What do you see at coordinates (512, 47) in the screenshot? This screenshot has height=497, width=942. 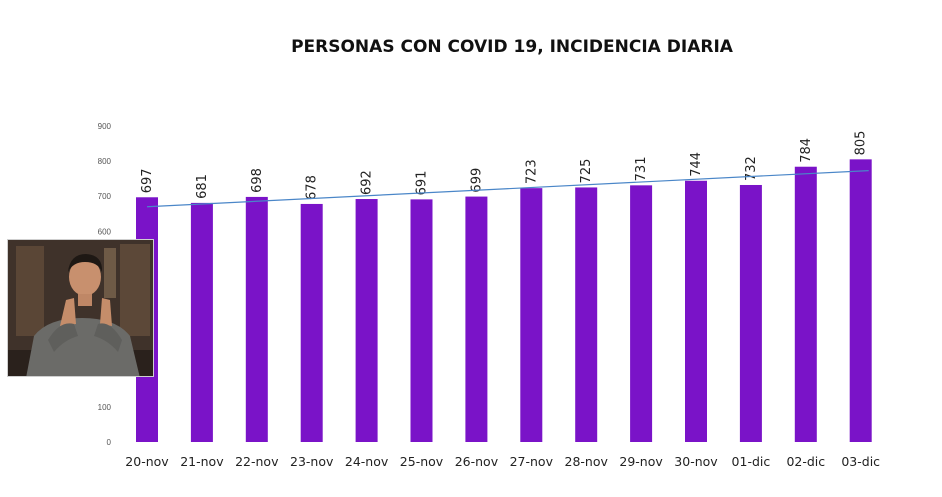 I see `chart-title: PERSONAS CON COVID 19, INCIDENCIA DIARIA` at bounding box center [512, 47].